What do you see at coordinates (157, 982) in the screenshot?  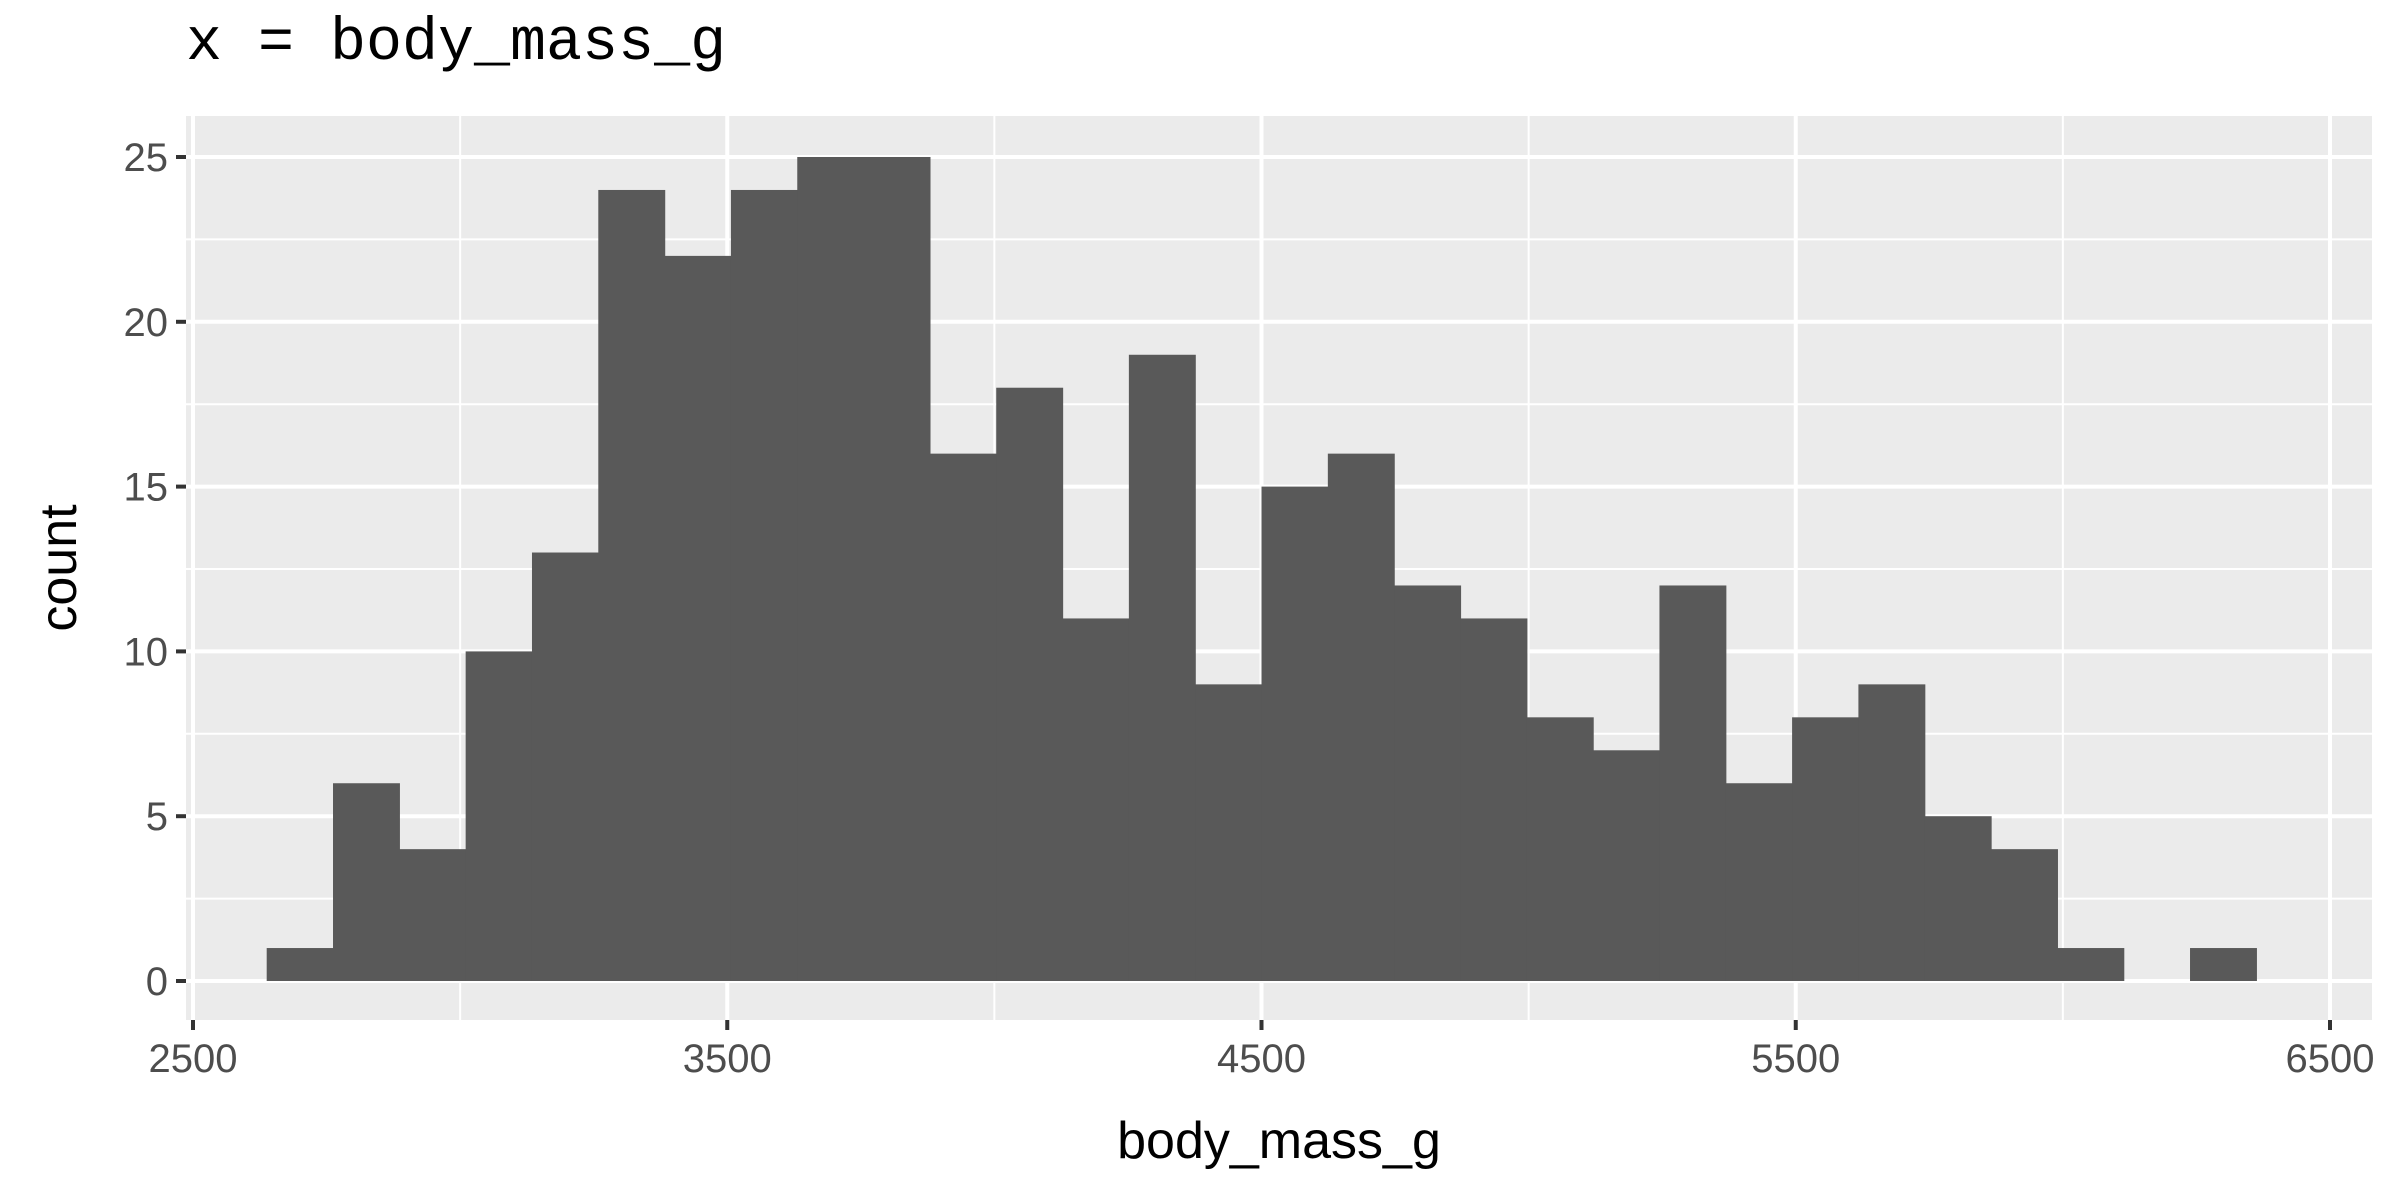 I see `y-tick-label: 0` at bounding box center [157, 982].